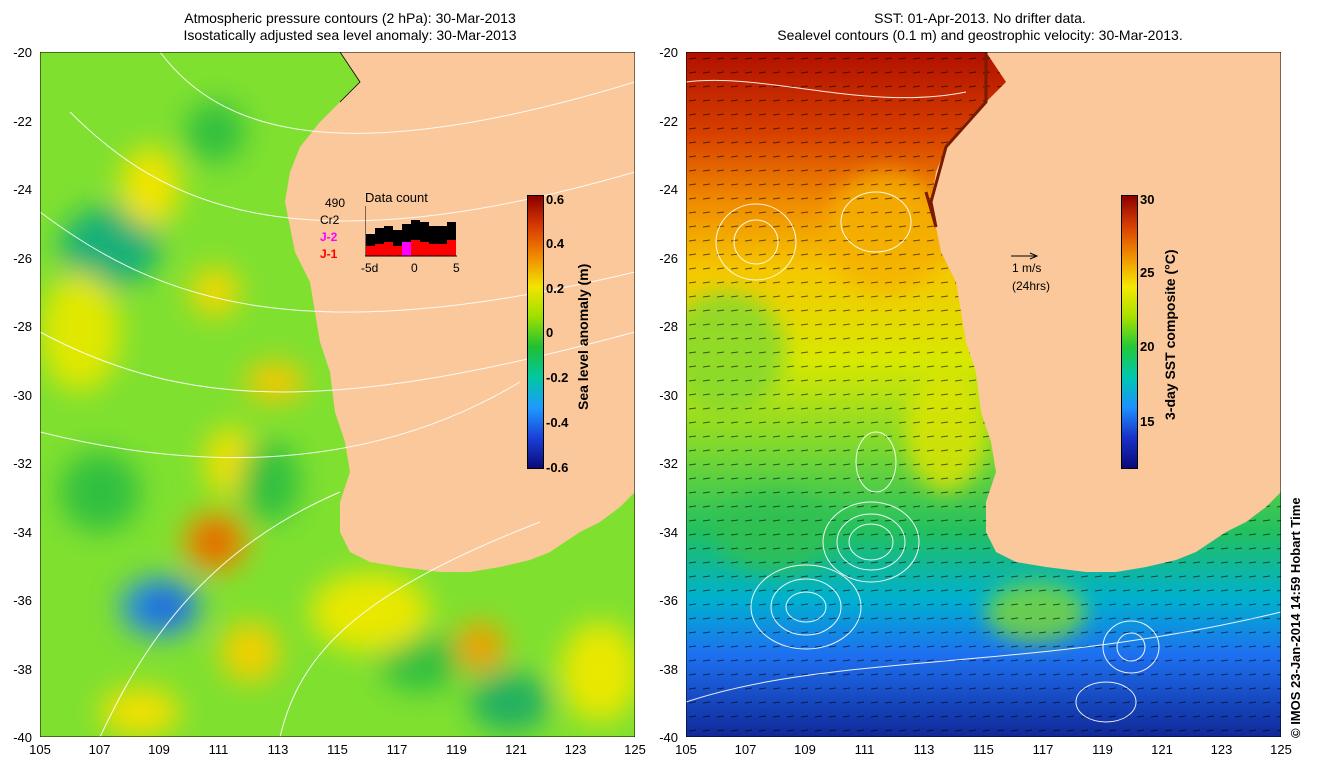  What do you see at coordinates (1147, 272) in the screenshot?
I see `right-cb-tick: 25` at bounding box center [1147, 272].